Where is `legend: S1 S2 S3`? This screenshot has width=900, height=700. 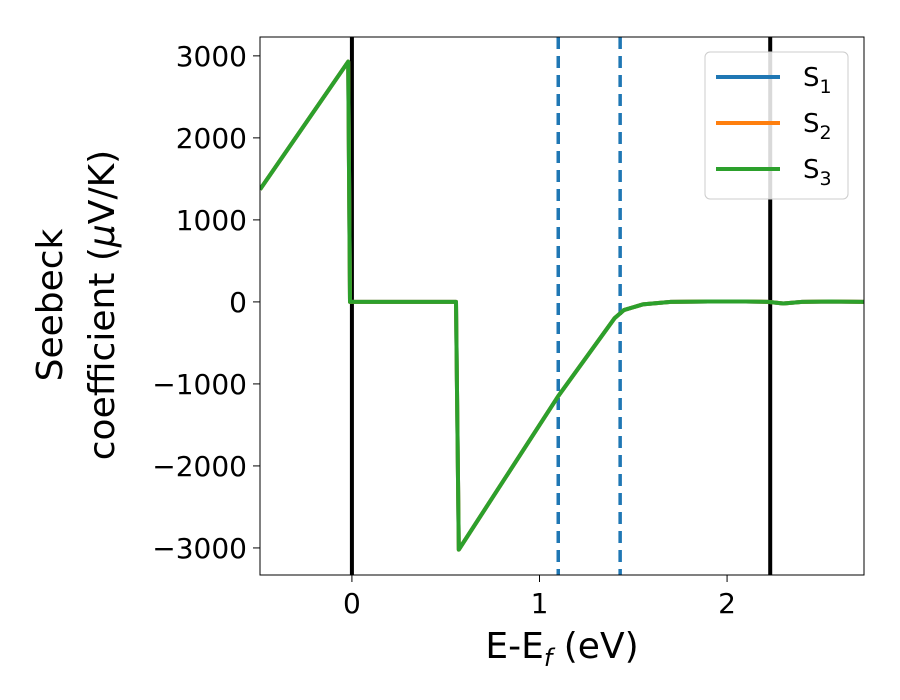
legend: S1 S2 S3 is located at coordinates (776, 125).